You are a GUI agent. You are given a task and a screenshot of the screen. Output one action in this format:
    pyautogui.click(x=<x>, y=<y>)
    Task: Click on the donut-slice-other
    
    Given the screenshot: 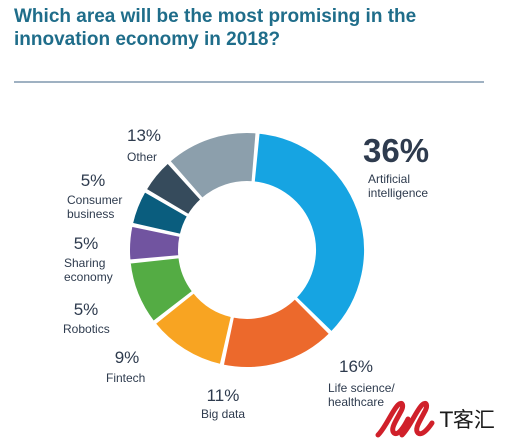 What is the action you would take?
    pyautogui.click(x=212, y=166)
    